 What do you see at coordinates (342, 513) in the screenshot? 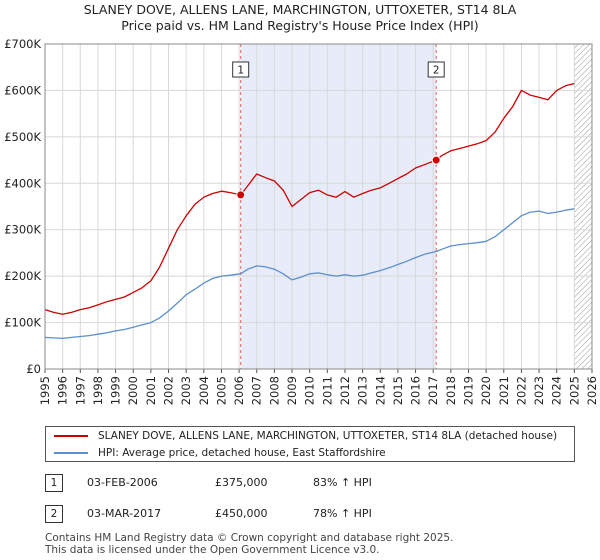
I see `sale-hpi-change: 78% ↑ HPI` at bounding box center [342, 513].